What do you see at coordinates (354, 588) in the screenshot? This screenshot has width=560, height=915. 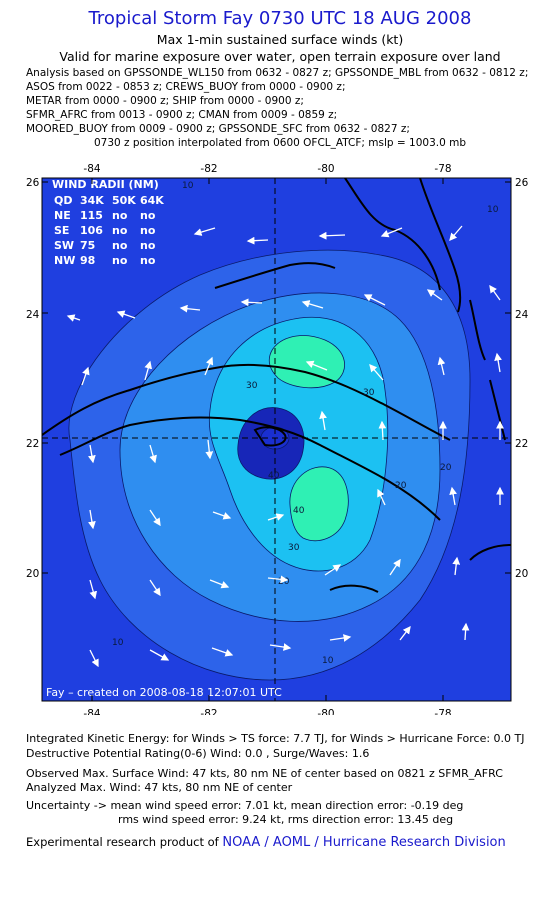 I see `jamaica` at bounding box center [354, 588].